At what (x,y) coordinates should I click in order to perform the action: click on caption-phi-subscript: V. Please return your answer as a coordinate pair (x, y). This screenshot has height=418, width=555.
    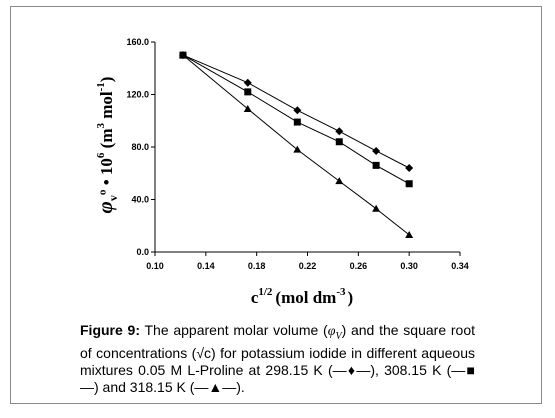
    Looking at the image, I should click on (338, 336).